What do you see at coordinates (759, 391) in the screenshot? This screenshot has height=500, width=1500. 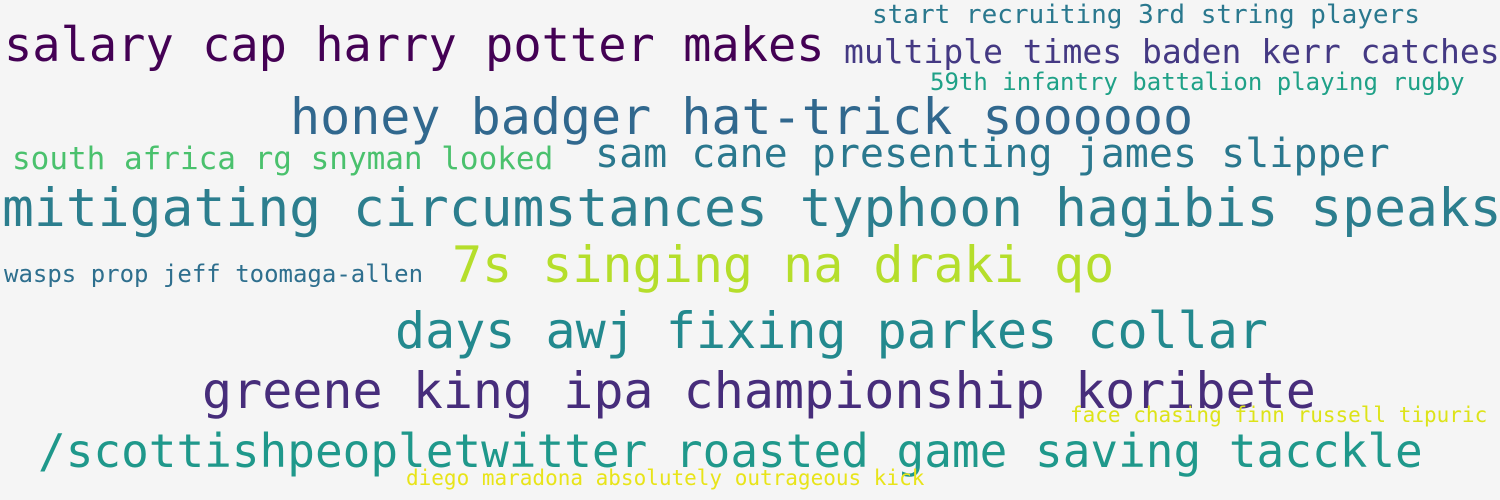 I see `phrase-greene-king: greene king ipa championship koribete` at bounding box center [759, 391].